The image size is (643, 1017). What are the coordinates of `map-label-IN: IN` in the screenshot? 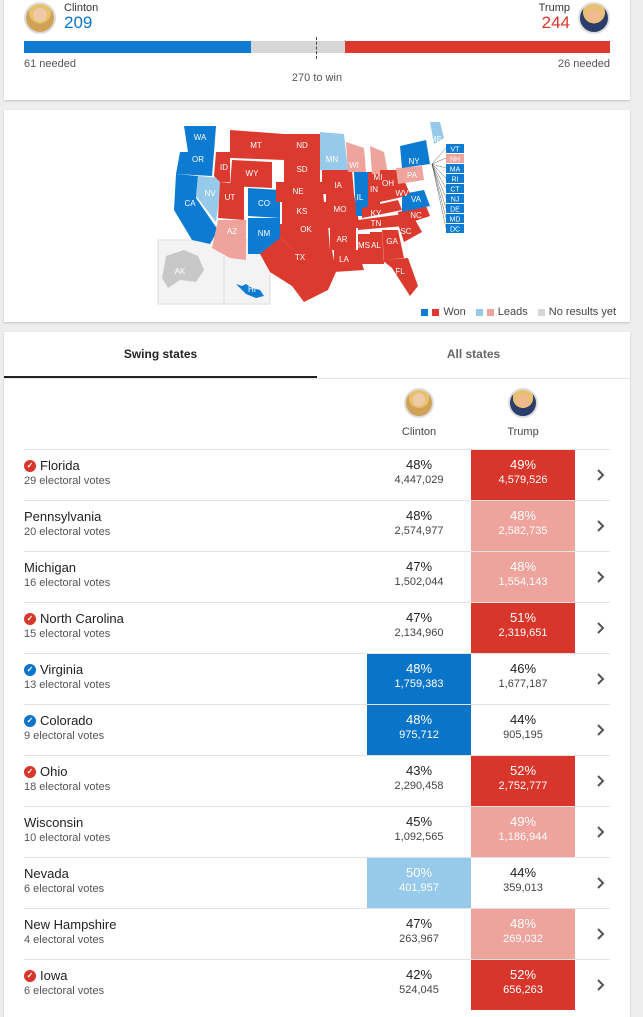 It's located at (374, 189).